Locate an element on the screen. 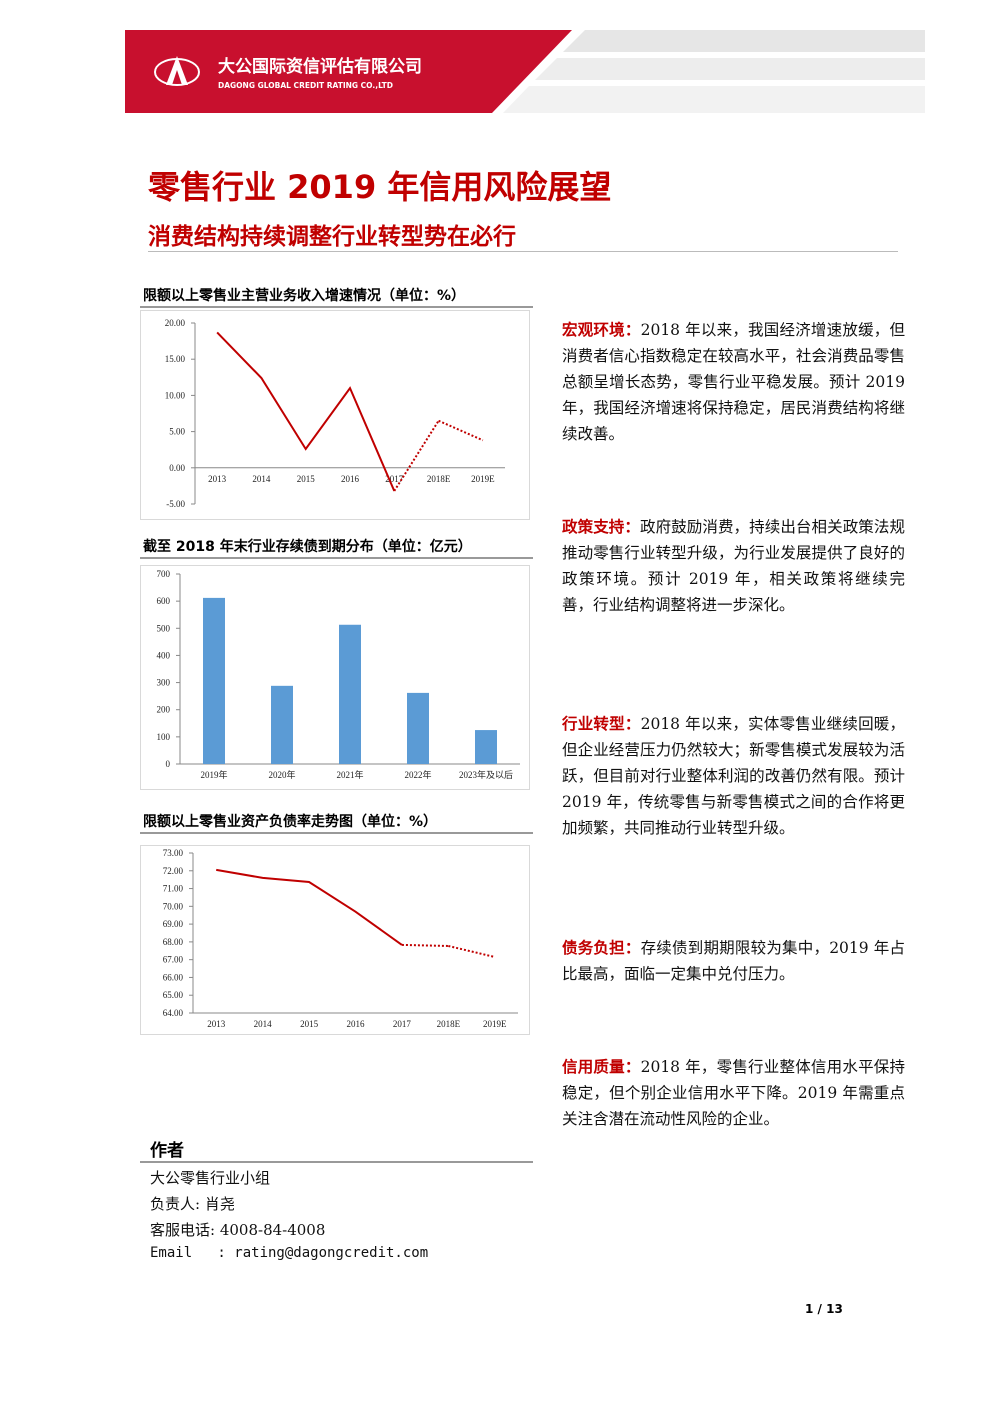 The width and height of the screenshot is (992, 1403). author-line: 负责人: 肖尧 is located at coordinates (192, 1204).